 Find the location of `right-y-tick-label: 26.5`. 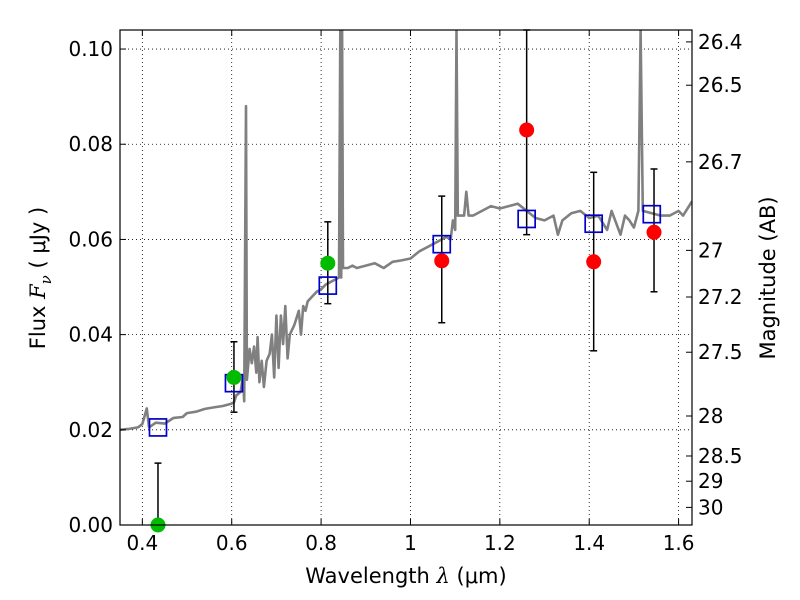

right-y-tick-label: 26.5 is located at coordinates (720, 85).